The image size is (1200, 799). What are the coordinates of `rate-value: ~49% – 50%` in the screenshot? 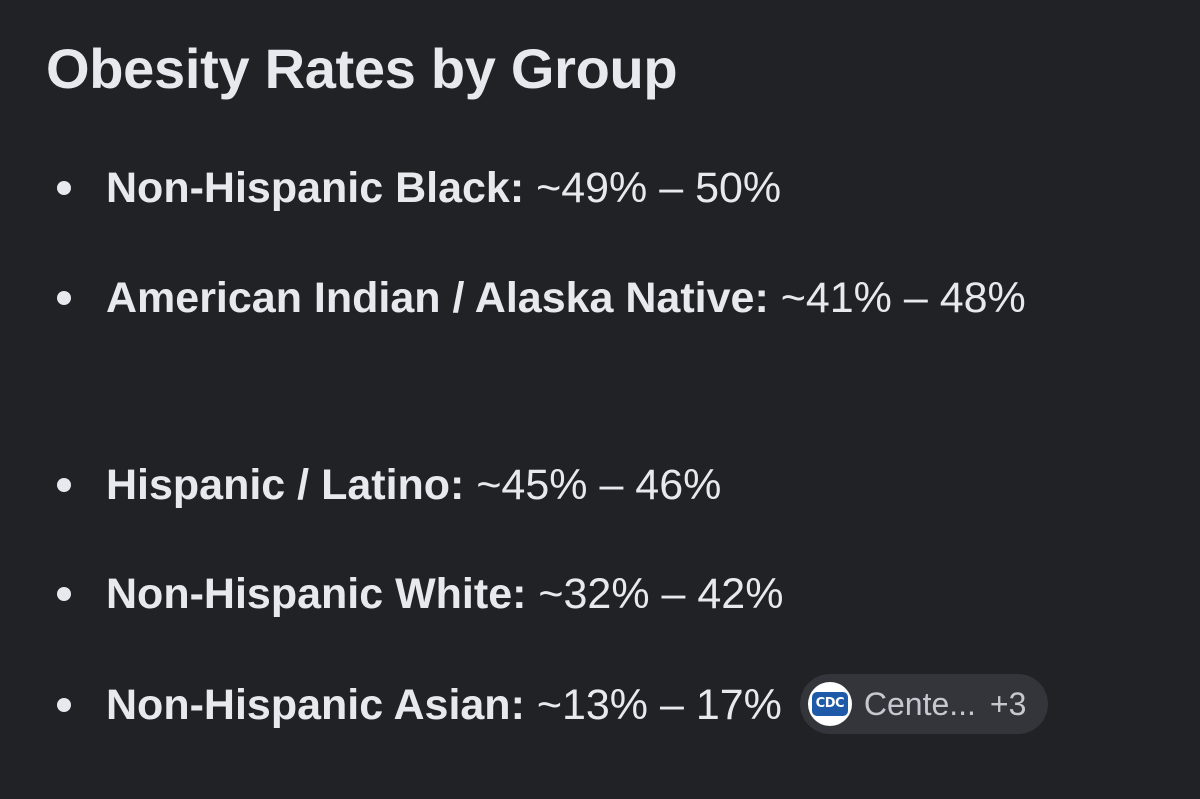 It's located at (653, 188).